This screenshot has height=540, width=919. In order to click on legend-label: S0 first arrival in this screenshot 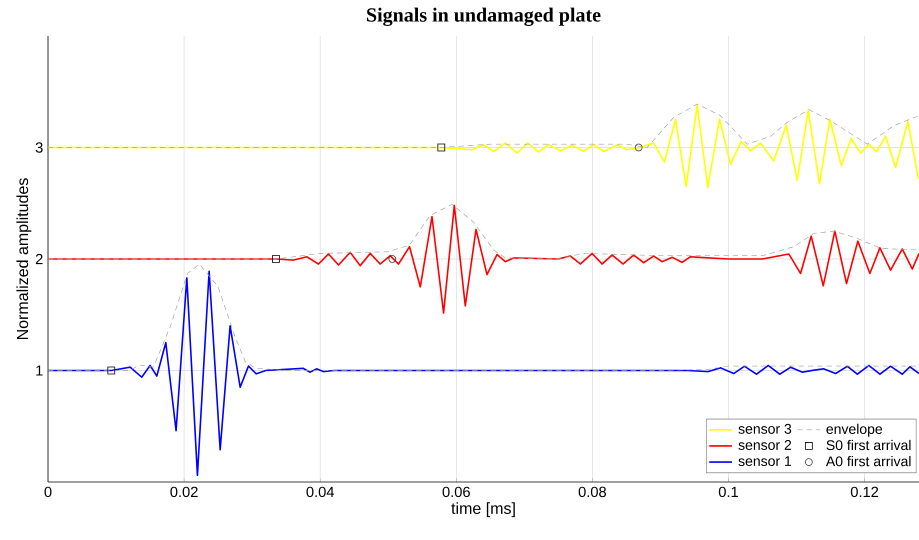, I will do `click(868, 445)`.